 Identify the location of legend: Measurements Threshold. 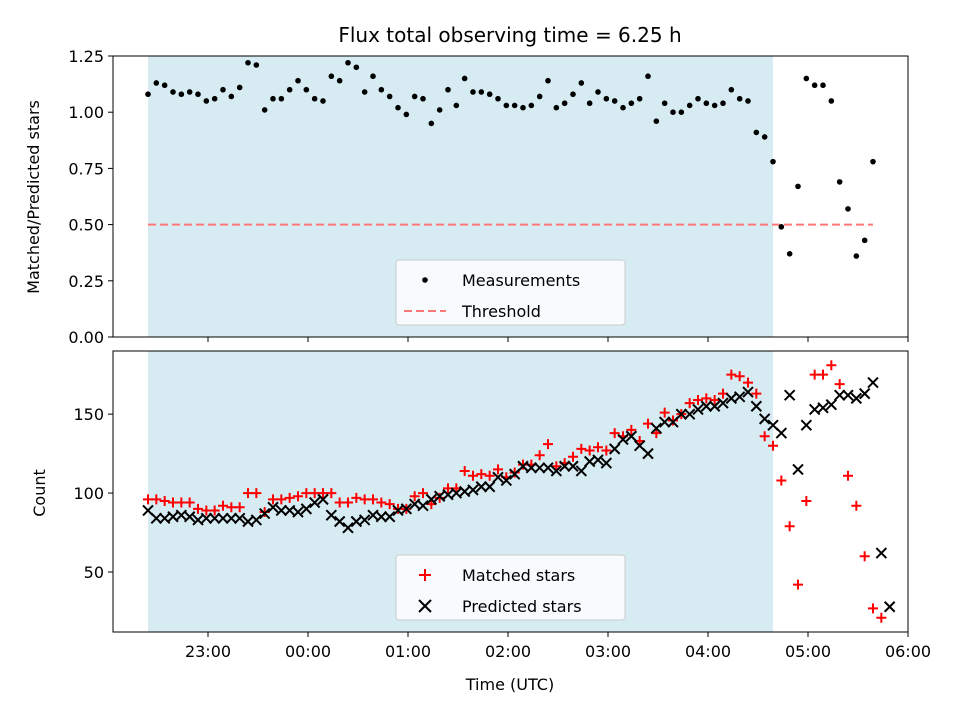
(510, 292).